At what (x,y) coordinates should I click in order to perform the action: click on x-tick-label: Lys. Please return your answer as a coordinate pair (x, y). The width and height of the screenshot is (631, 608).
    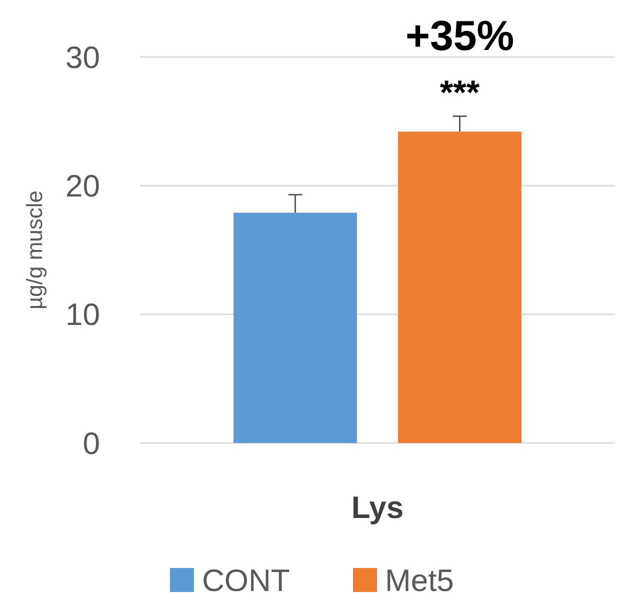
    Looking at the image, I should click on (377, 507).